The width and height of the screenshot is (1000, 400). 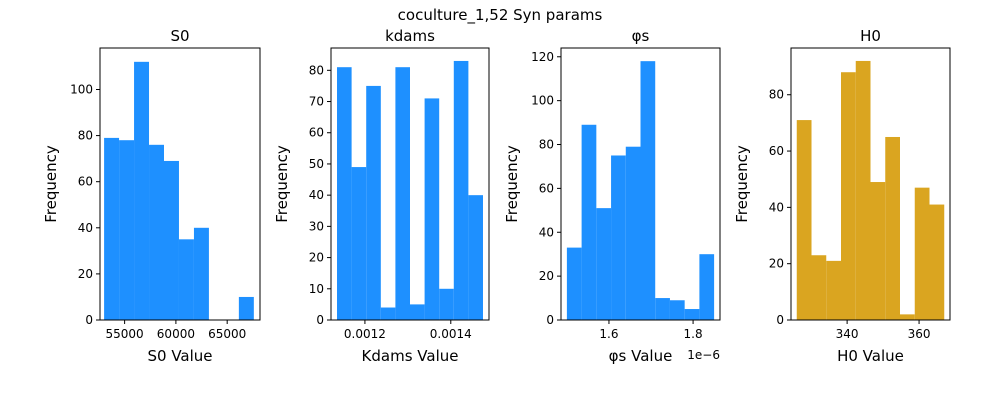 I want to click on y-tick-label: 10, so click(x=316, y=289).